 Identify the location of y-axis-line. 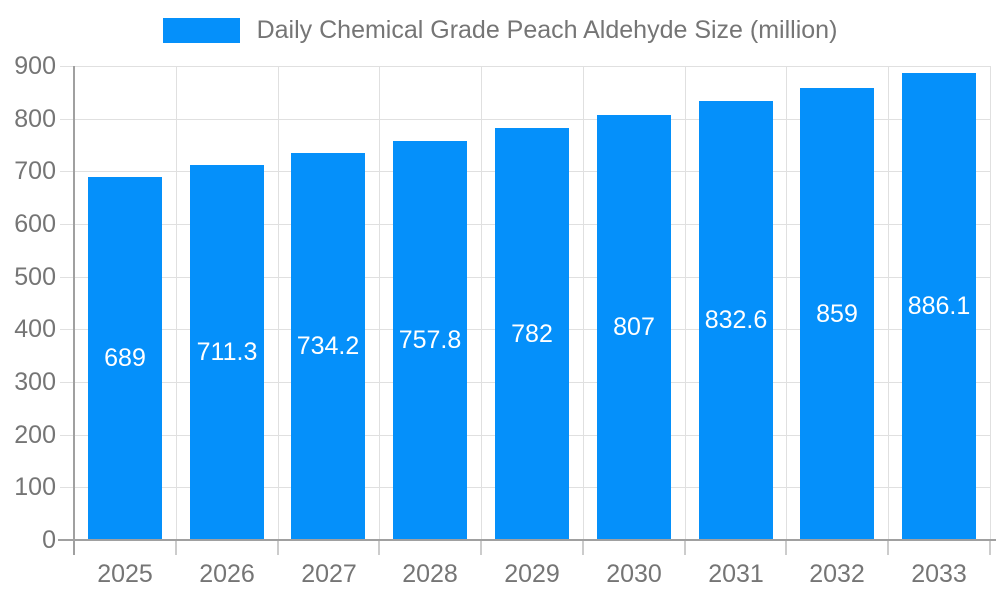
(74, 310).